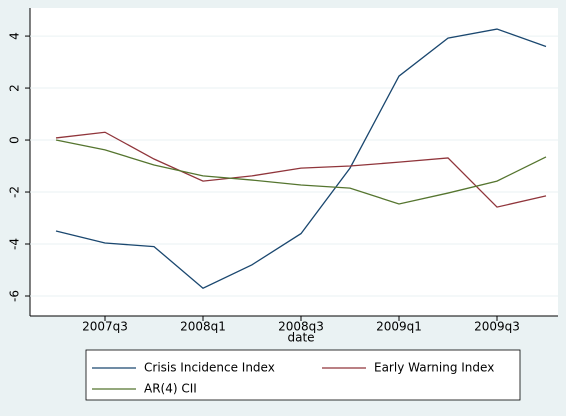 The width and height of the screenshot is (566, 416). Describe the element at coordinates (209, 368) in the screenshot. I see `legend-label: Crisis Incidence Index` at that location.